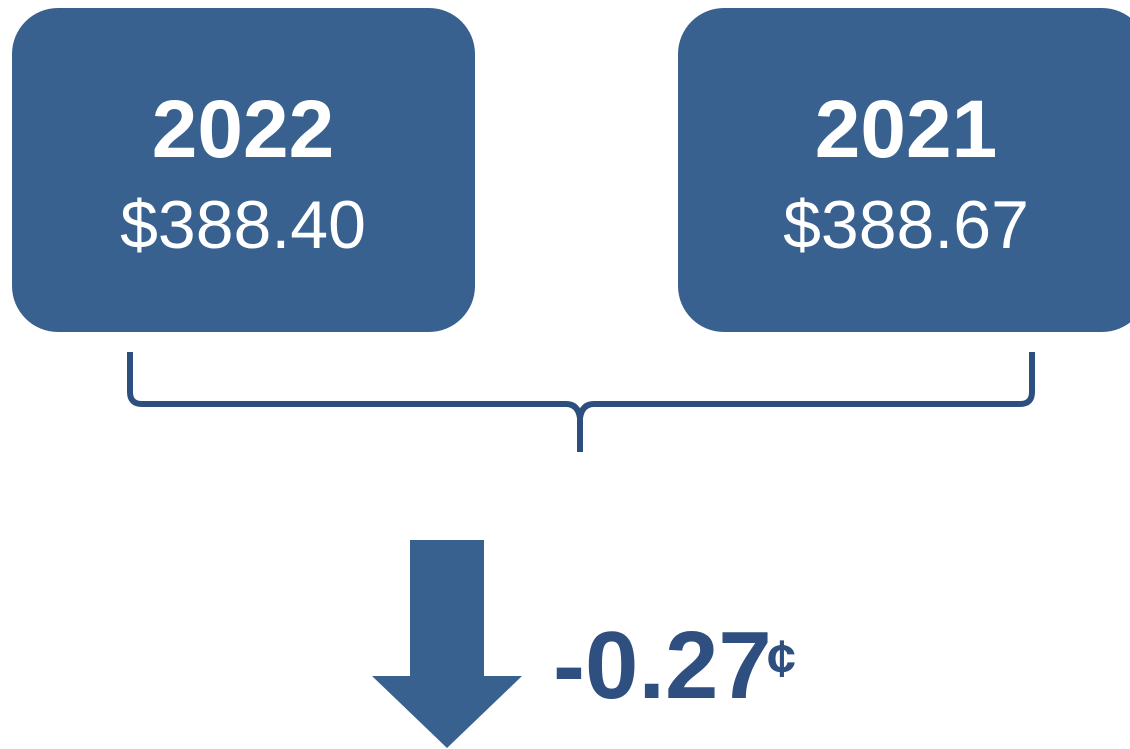 The width and height of the screenshot is (1130, 749). Describe the element at coordinates (906, 225) in the screenshot. I see `amount-label: $388.67` at that location.